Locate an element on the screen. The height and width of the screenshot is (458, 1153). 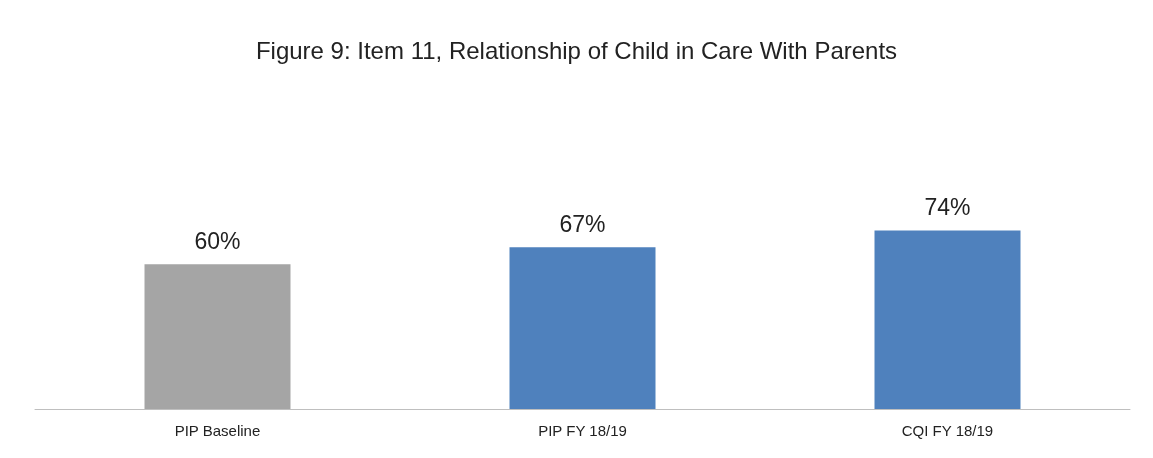
chart-title: Figure 9: Item 11, Relationship of Child in Care With Parents is located at coordinates (576, 50).